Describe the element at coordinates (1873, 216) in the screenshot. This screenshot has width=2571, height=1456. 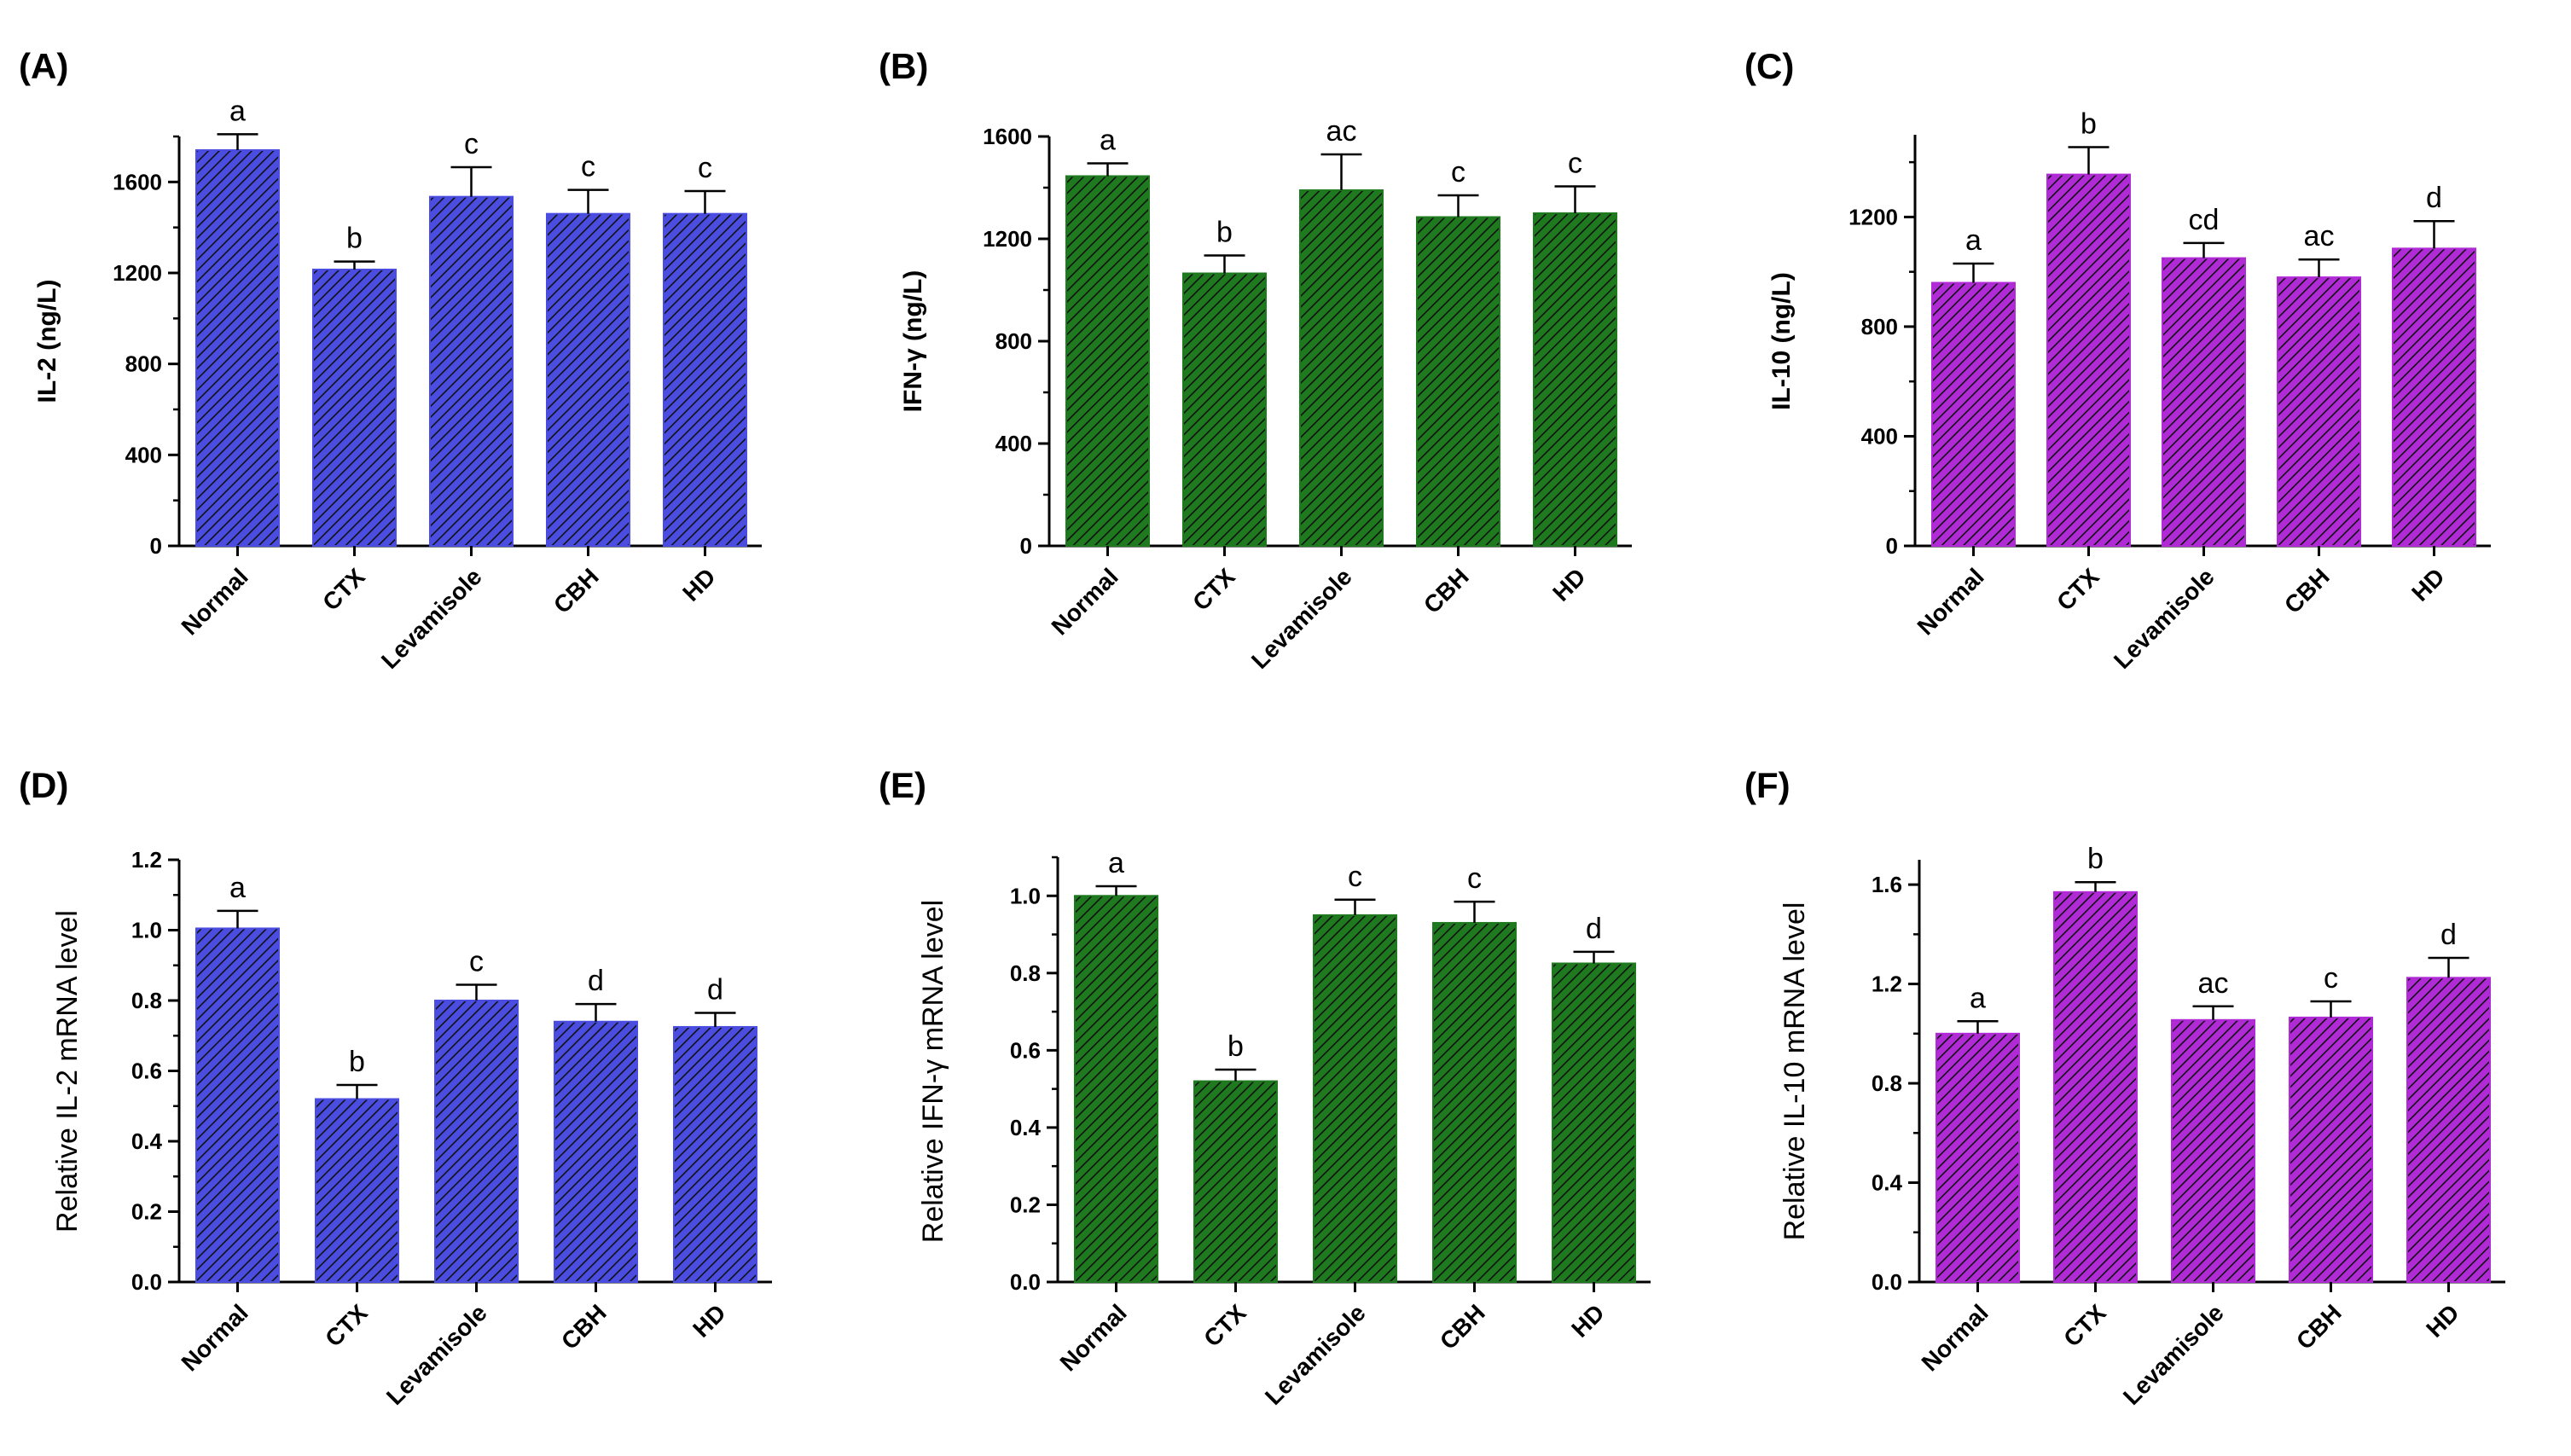
I see `y-tick-label: 1200` at that location.